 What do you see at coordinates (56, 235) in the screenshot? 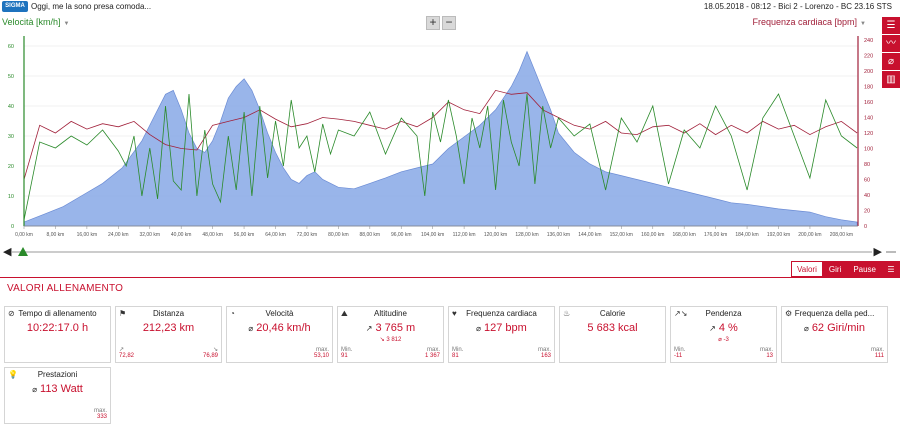
I see `x-tick-label: 8,00 km` at bounding box center [56, 235].